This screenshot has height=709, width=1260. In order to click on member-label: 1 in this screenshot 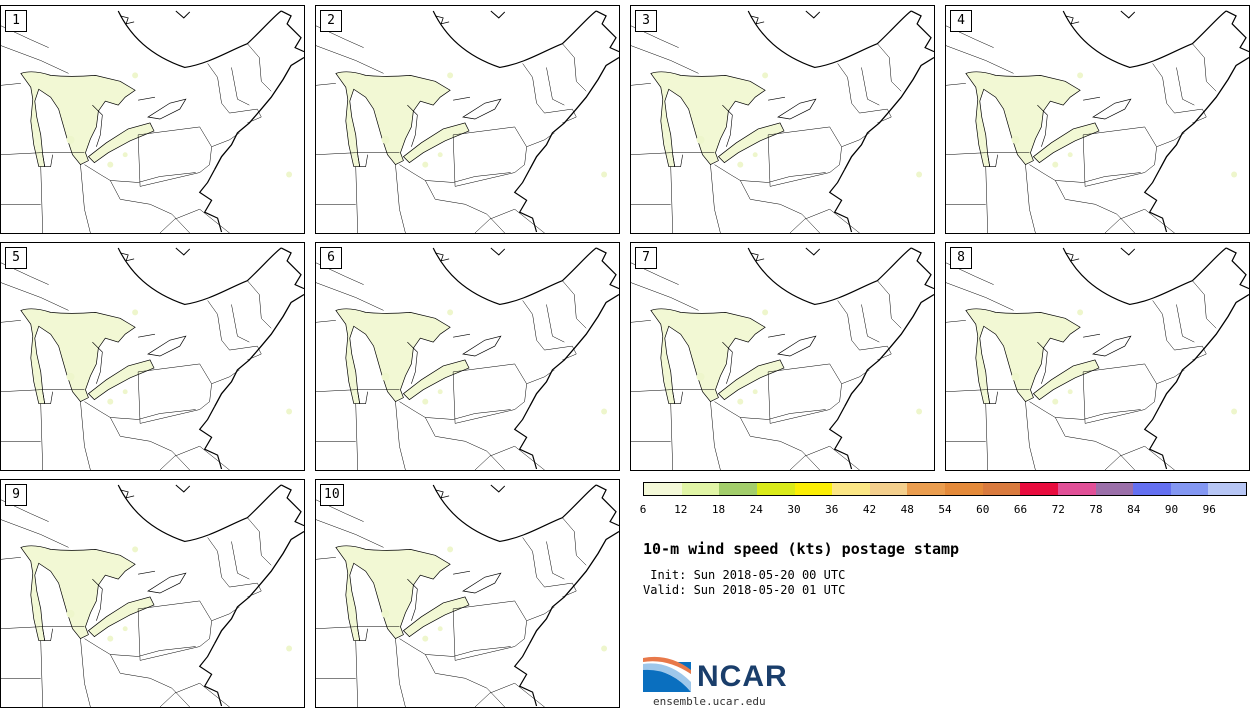, I will do `click(16, 21)`.